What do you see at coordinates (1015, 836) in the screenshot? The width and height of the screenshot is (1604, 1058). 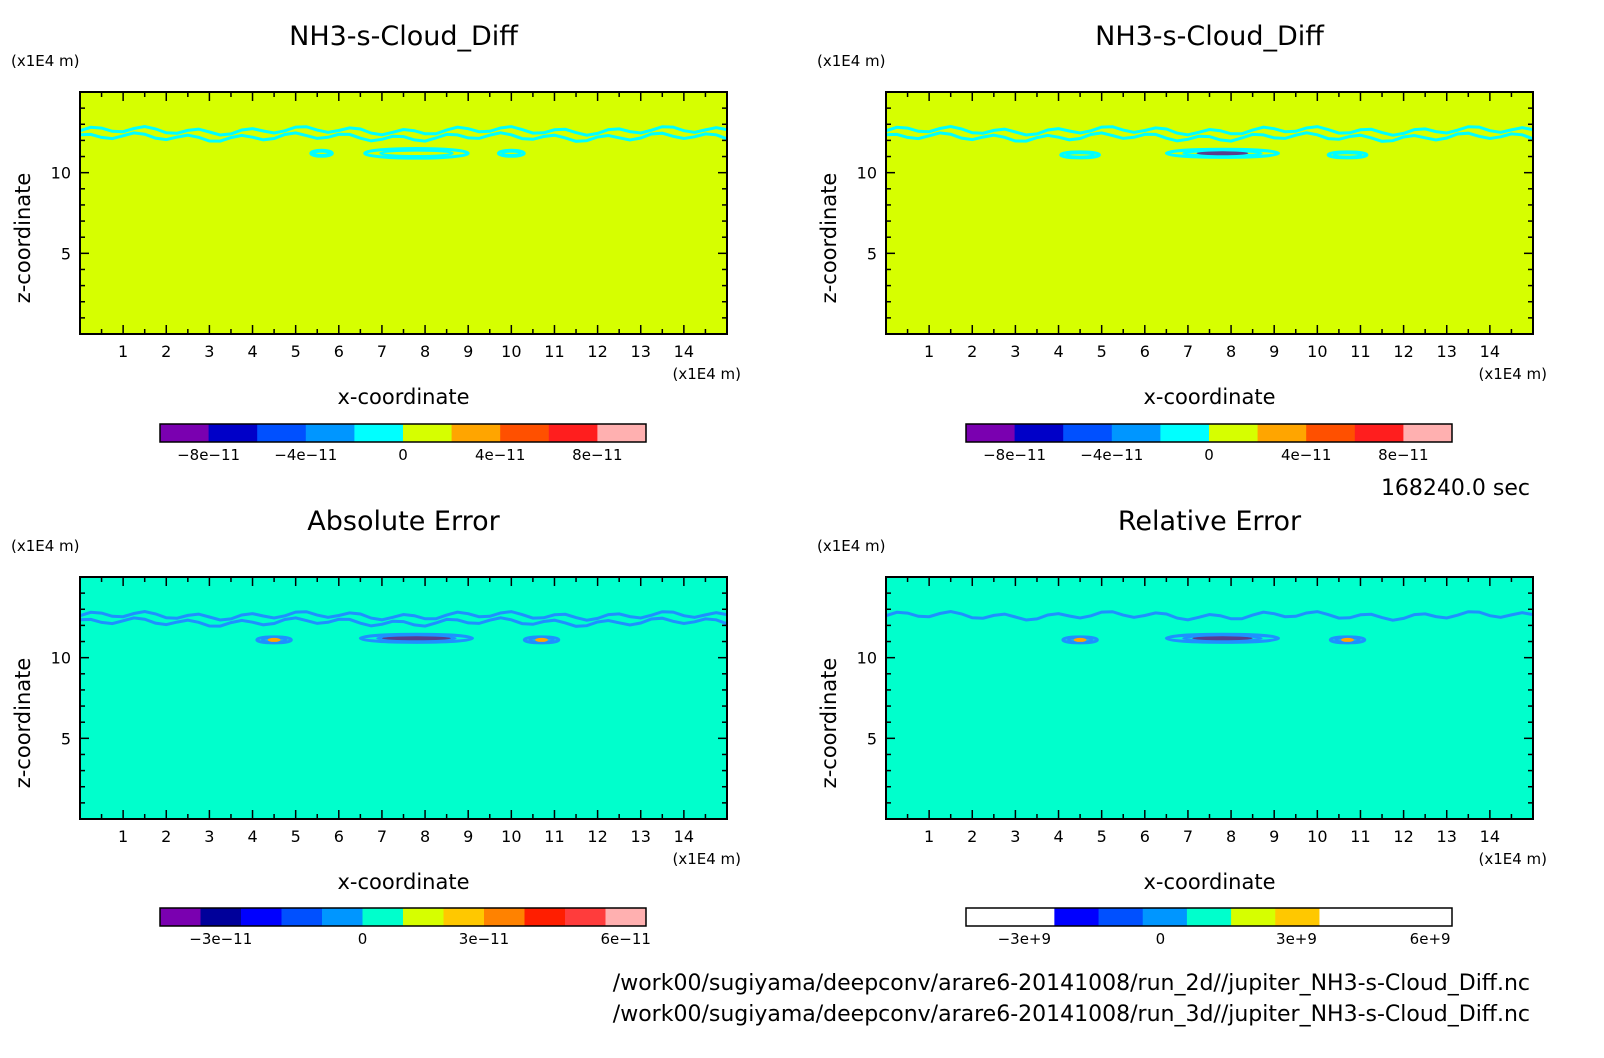 I see `x-tick-label: 3` at bounding box center [1015, 836].